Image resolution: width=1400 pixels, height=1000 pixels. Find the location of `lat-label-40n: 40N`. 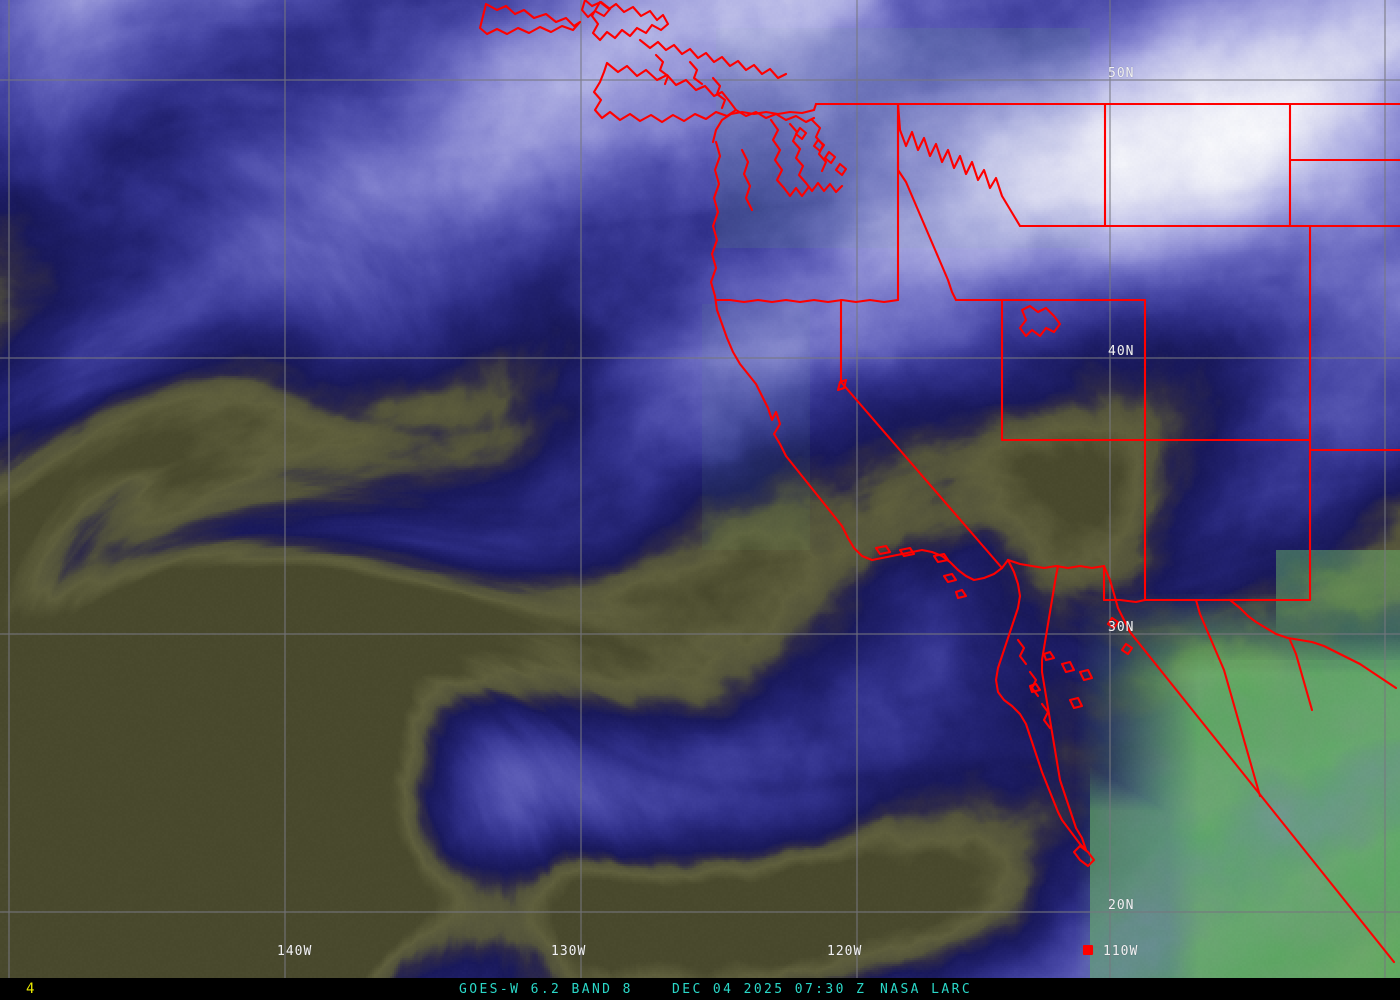

lat-label-40n: 40N is located at coordinates (1121, 351).